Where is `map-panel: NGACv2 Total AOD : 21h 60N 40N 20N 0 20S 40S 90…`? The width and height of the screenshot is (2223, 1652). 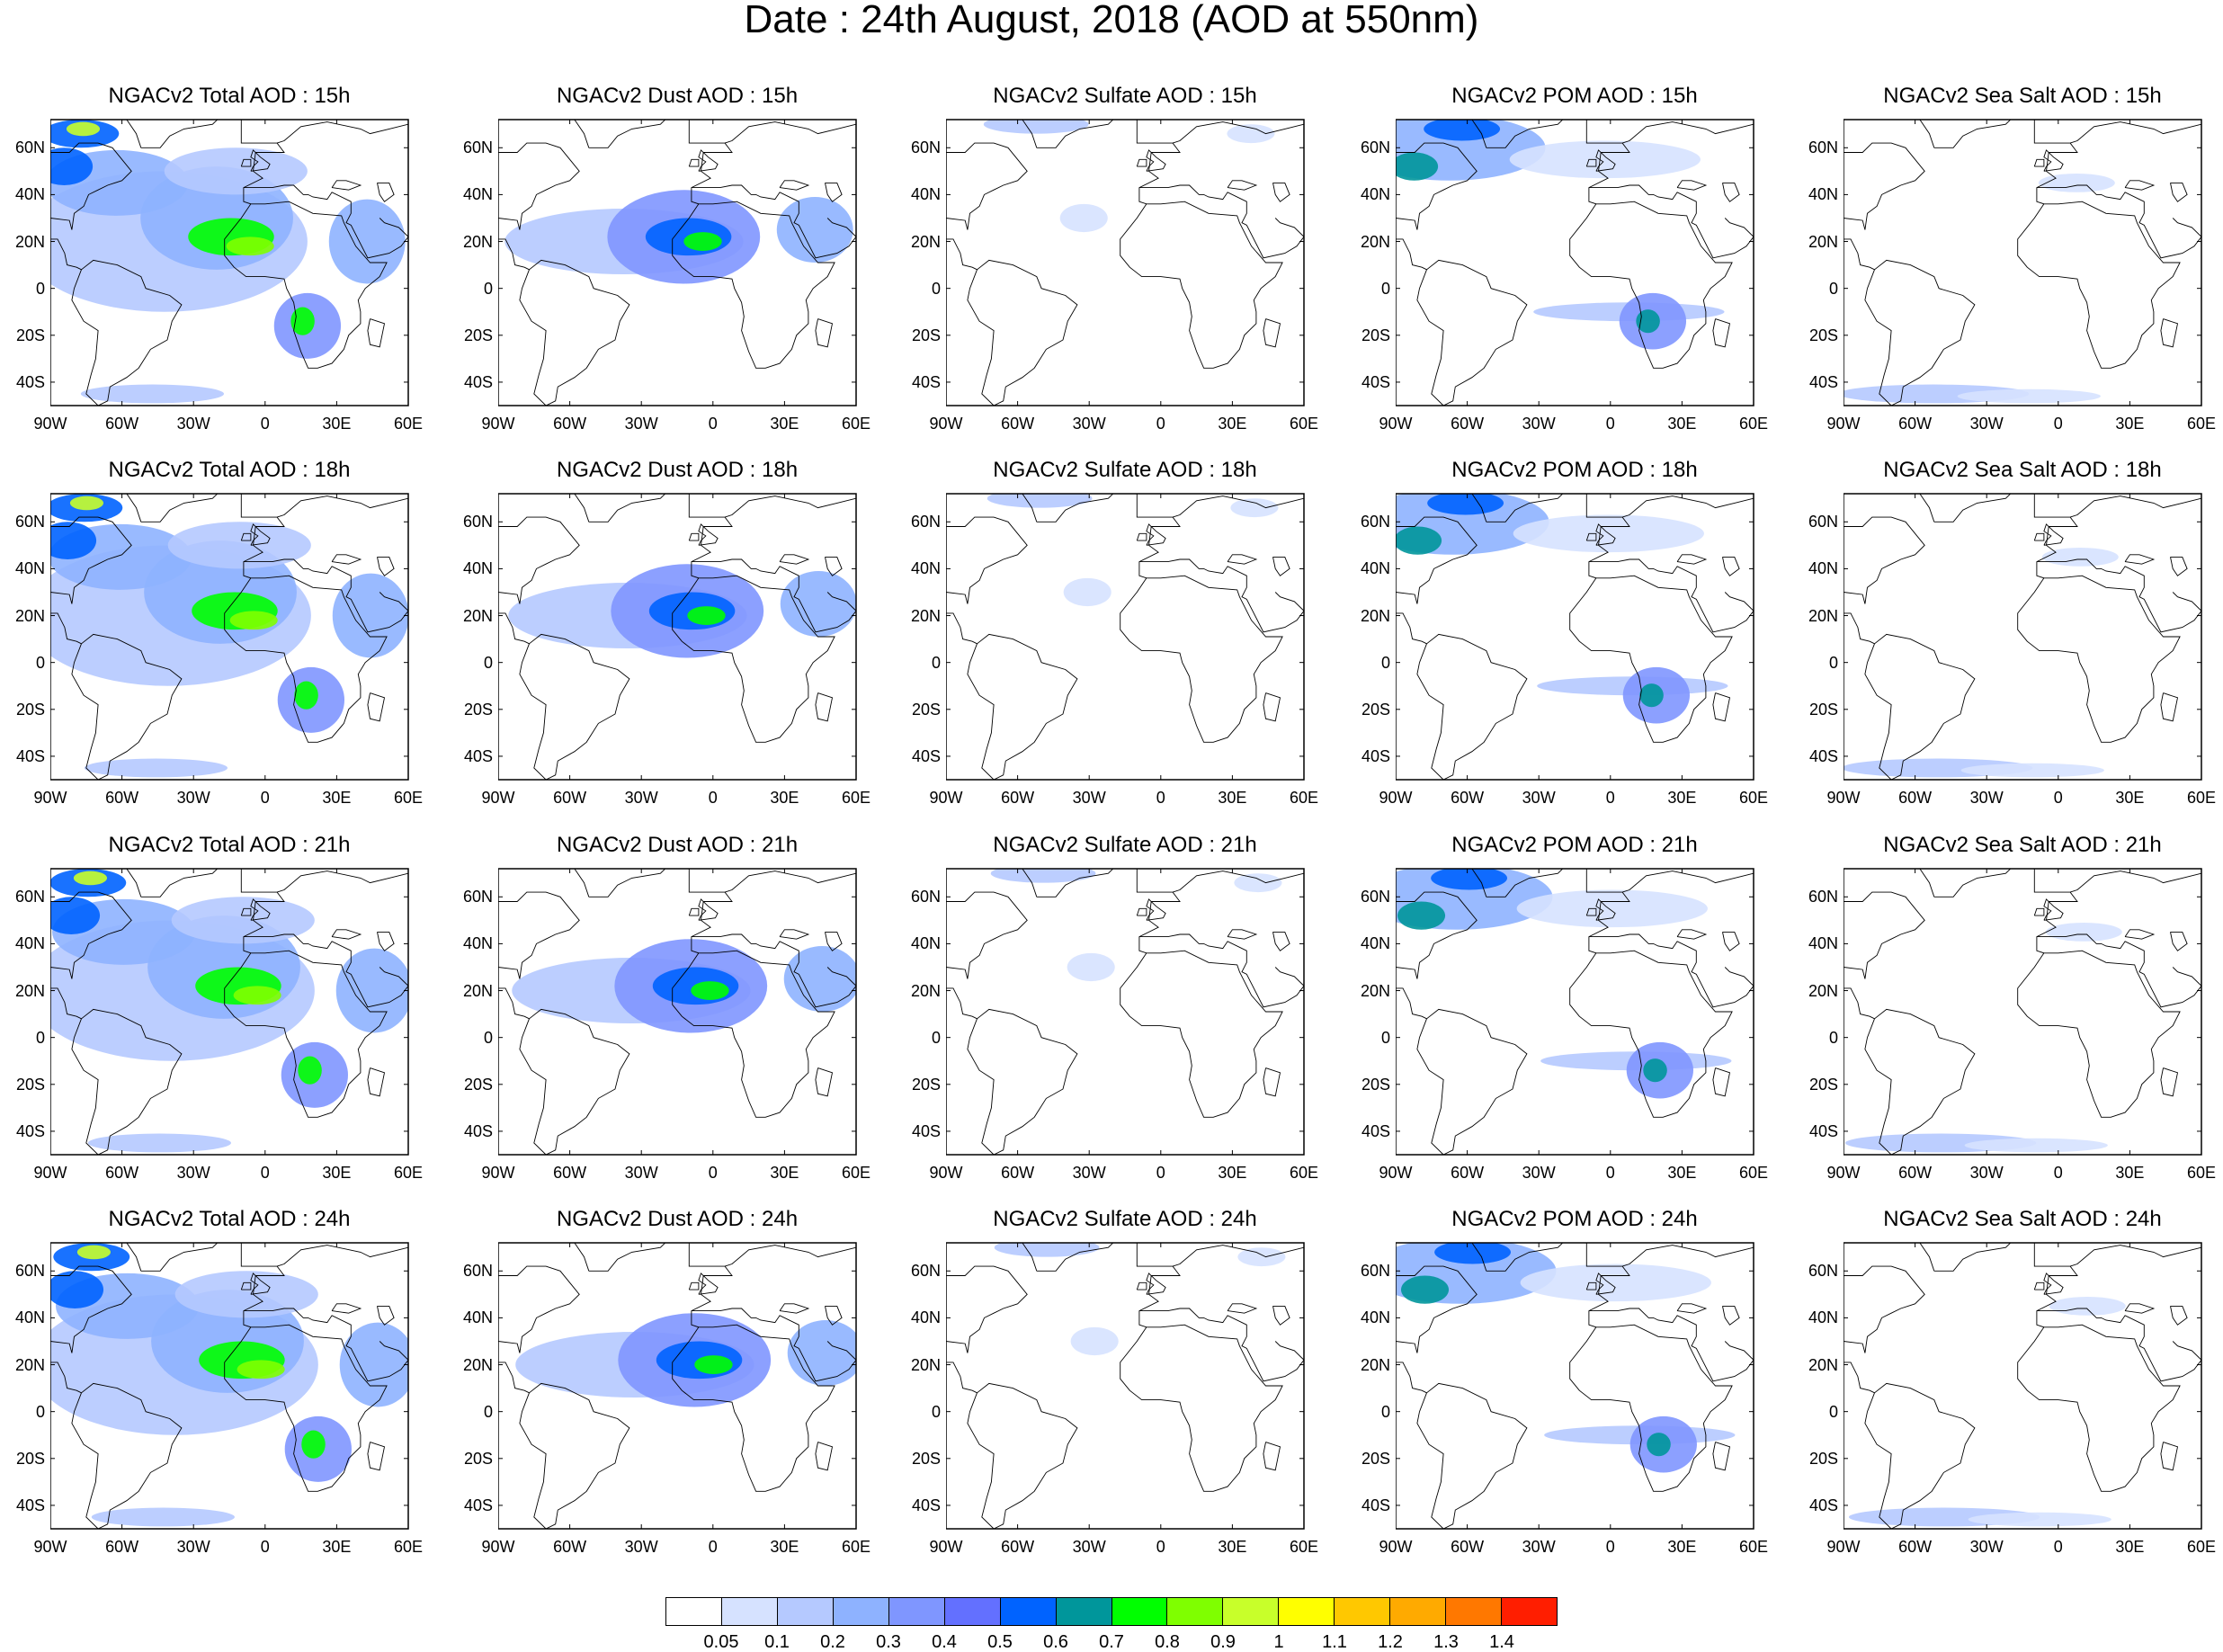 map-panel: NGACv2 Total AOD : 21h 60N 40N 20N 0 20S 40S 90… is located at coordinates (221, 1009).